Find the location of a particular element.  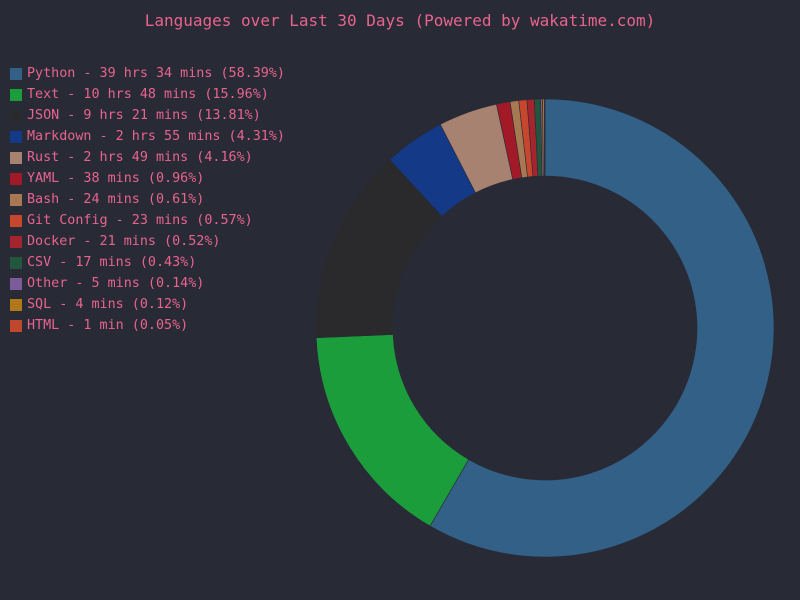

legend-label: Markdown - 2 hrs 55 mins (4.31%) is located at coordinates (156, 136).